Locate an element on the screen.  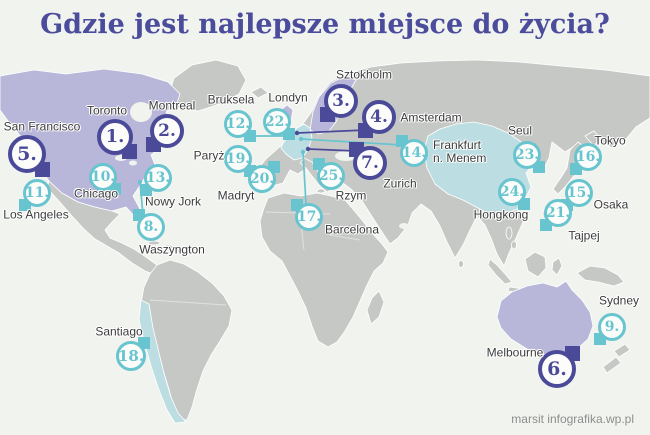
pin-rank-number: 14. is located at coordinates (414, 153).